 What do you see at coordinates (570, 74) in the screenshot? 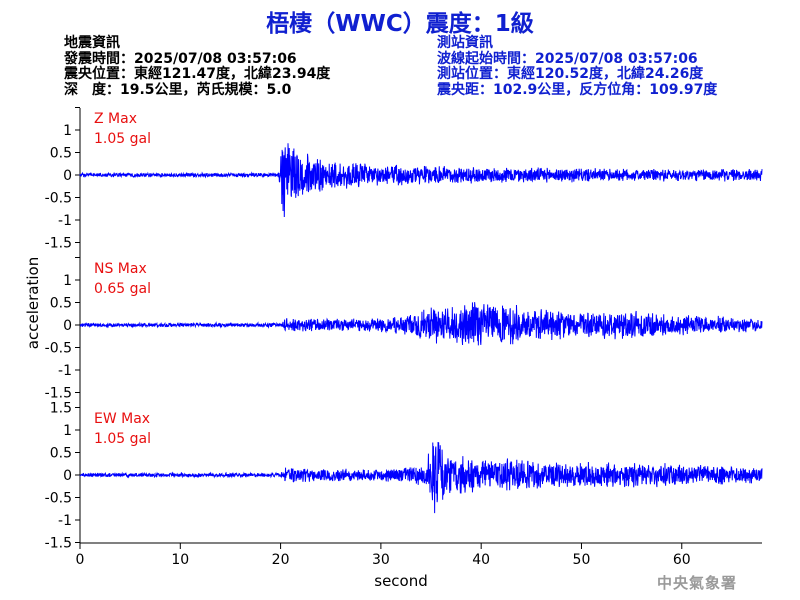
I see `station-location: 測站位置：東經120.52度，北緯24.26度` at bounding box center [570, 74].